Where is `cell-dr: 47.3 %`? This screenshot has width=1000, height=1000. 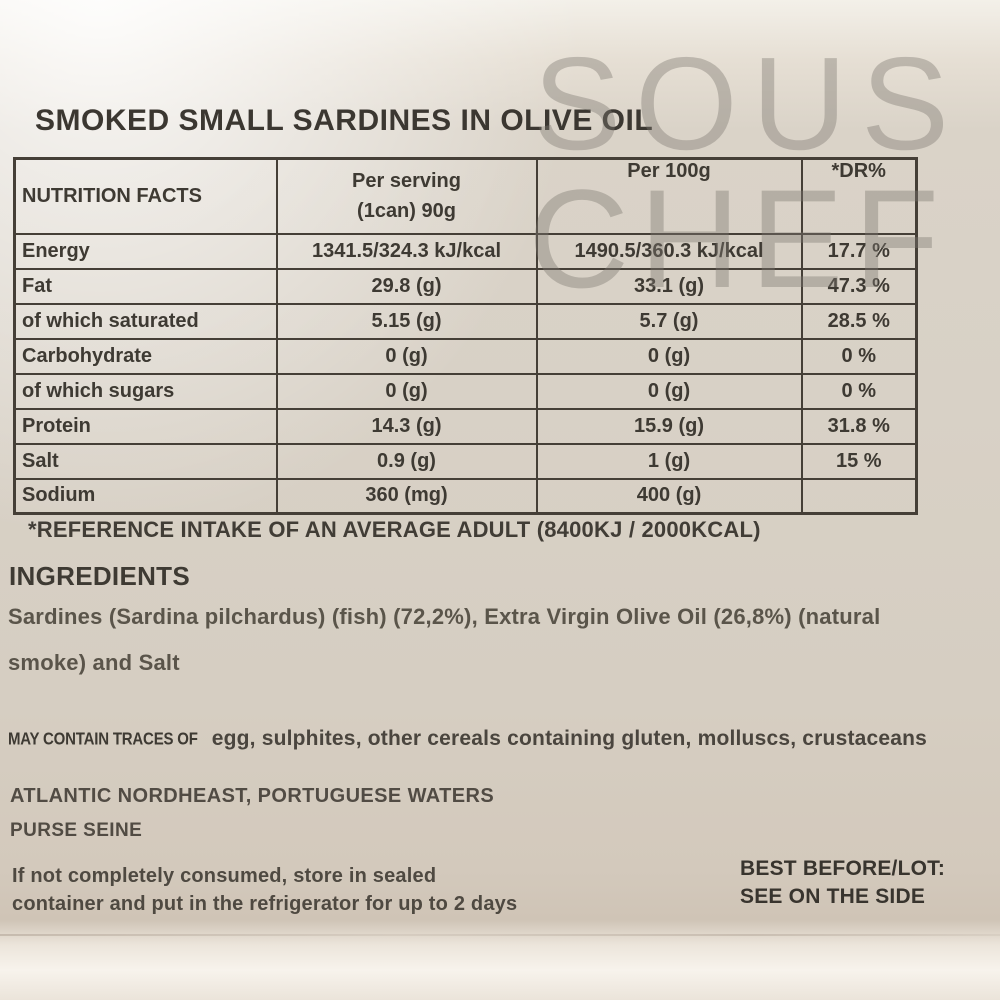 cell-dr: 47.3 % is located at coordinates (859, 286).